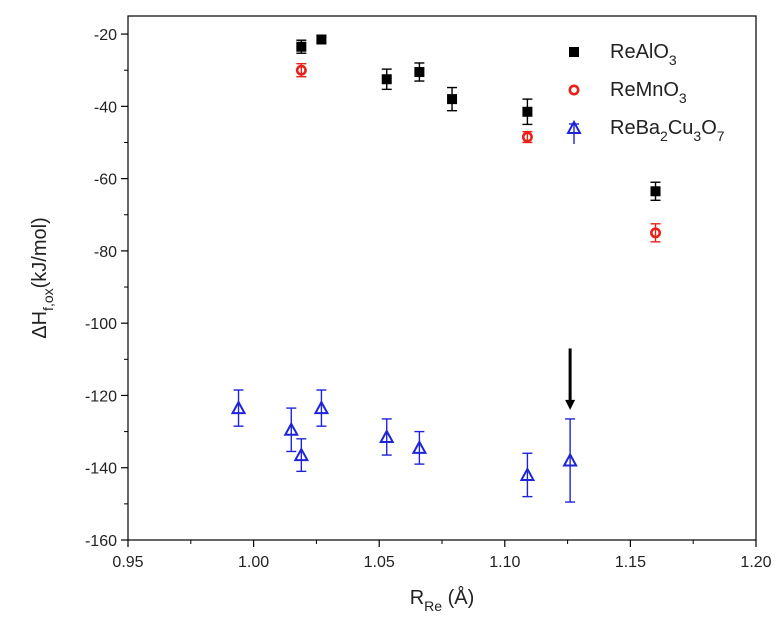 Image resolution: width=778 pixels, height=626 pixels. What do you see at coordinates (667, 130) in the screenshot?
I see `legend-label: ReBa2Cu3O7` at bounding box center [667, 130].